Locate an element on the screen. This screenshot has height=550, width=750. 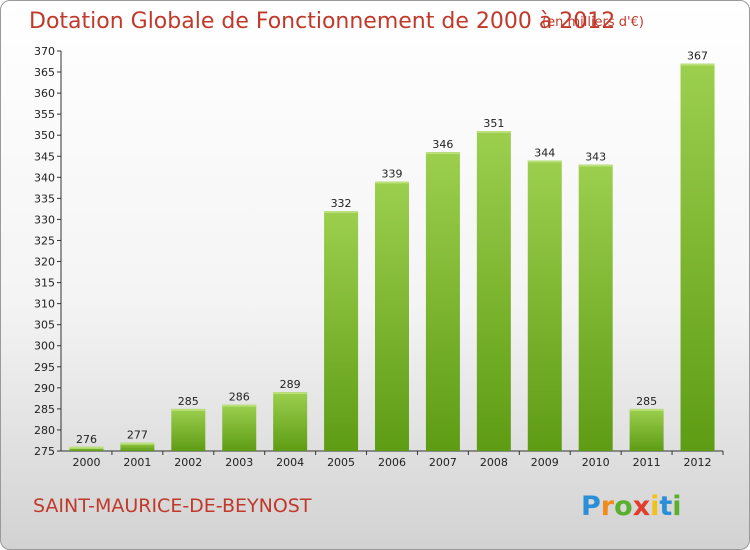
value-label-2000: 276 is located at coordinates (86, 439).